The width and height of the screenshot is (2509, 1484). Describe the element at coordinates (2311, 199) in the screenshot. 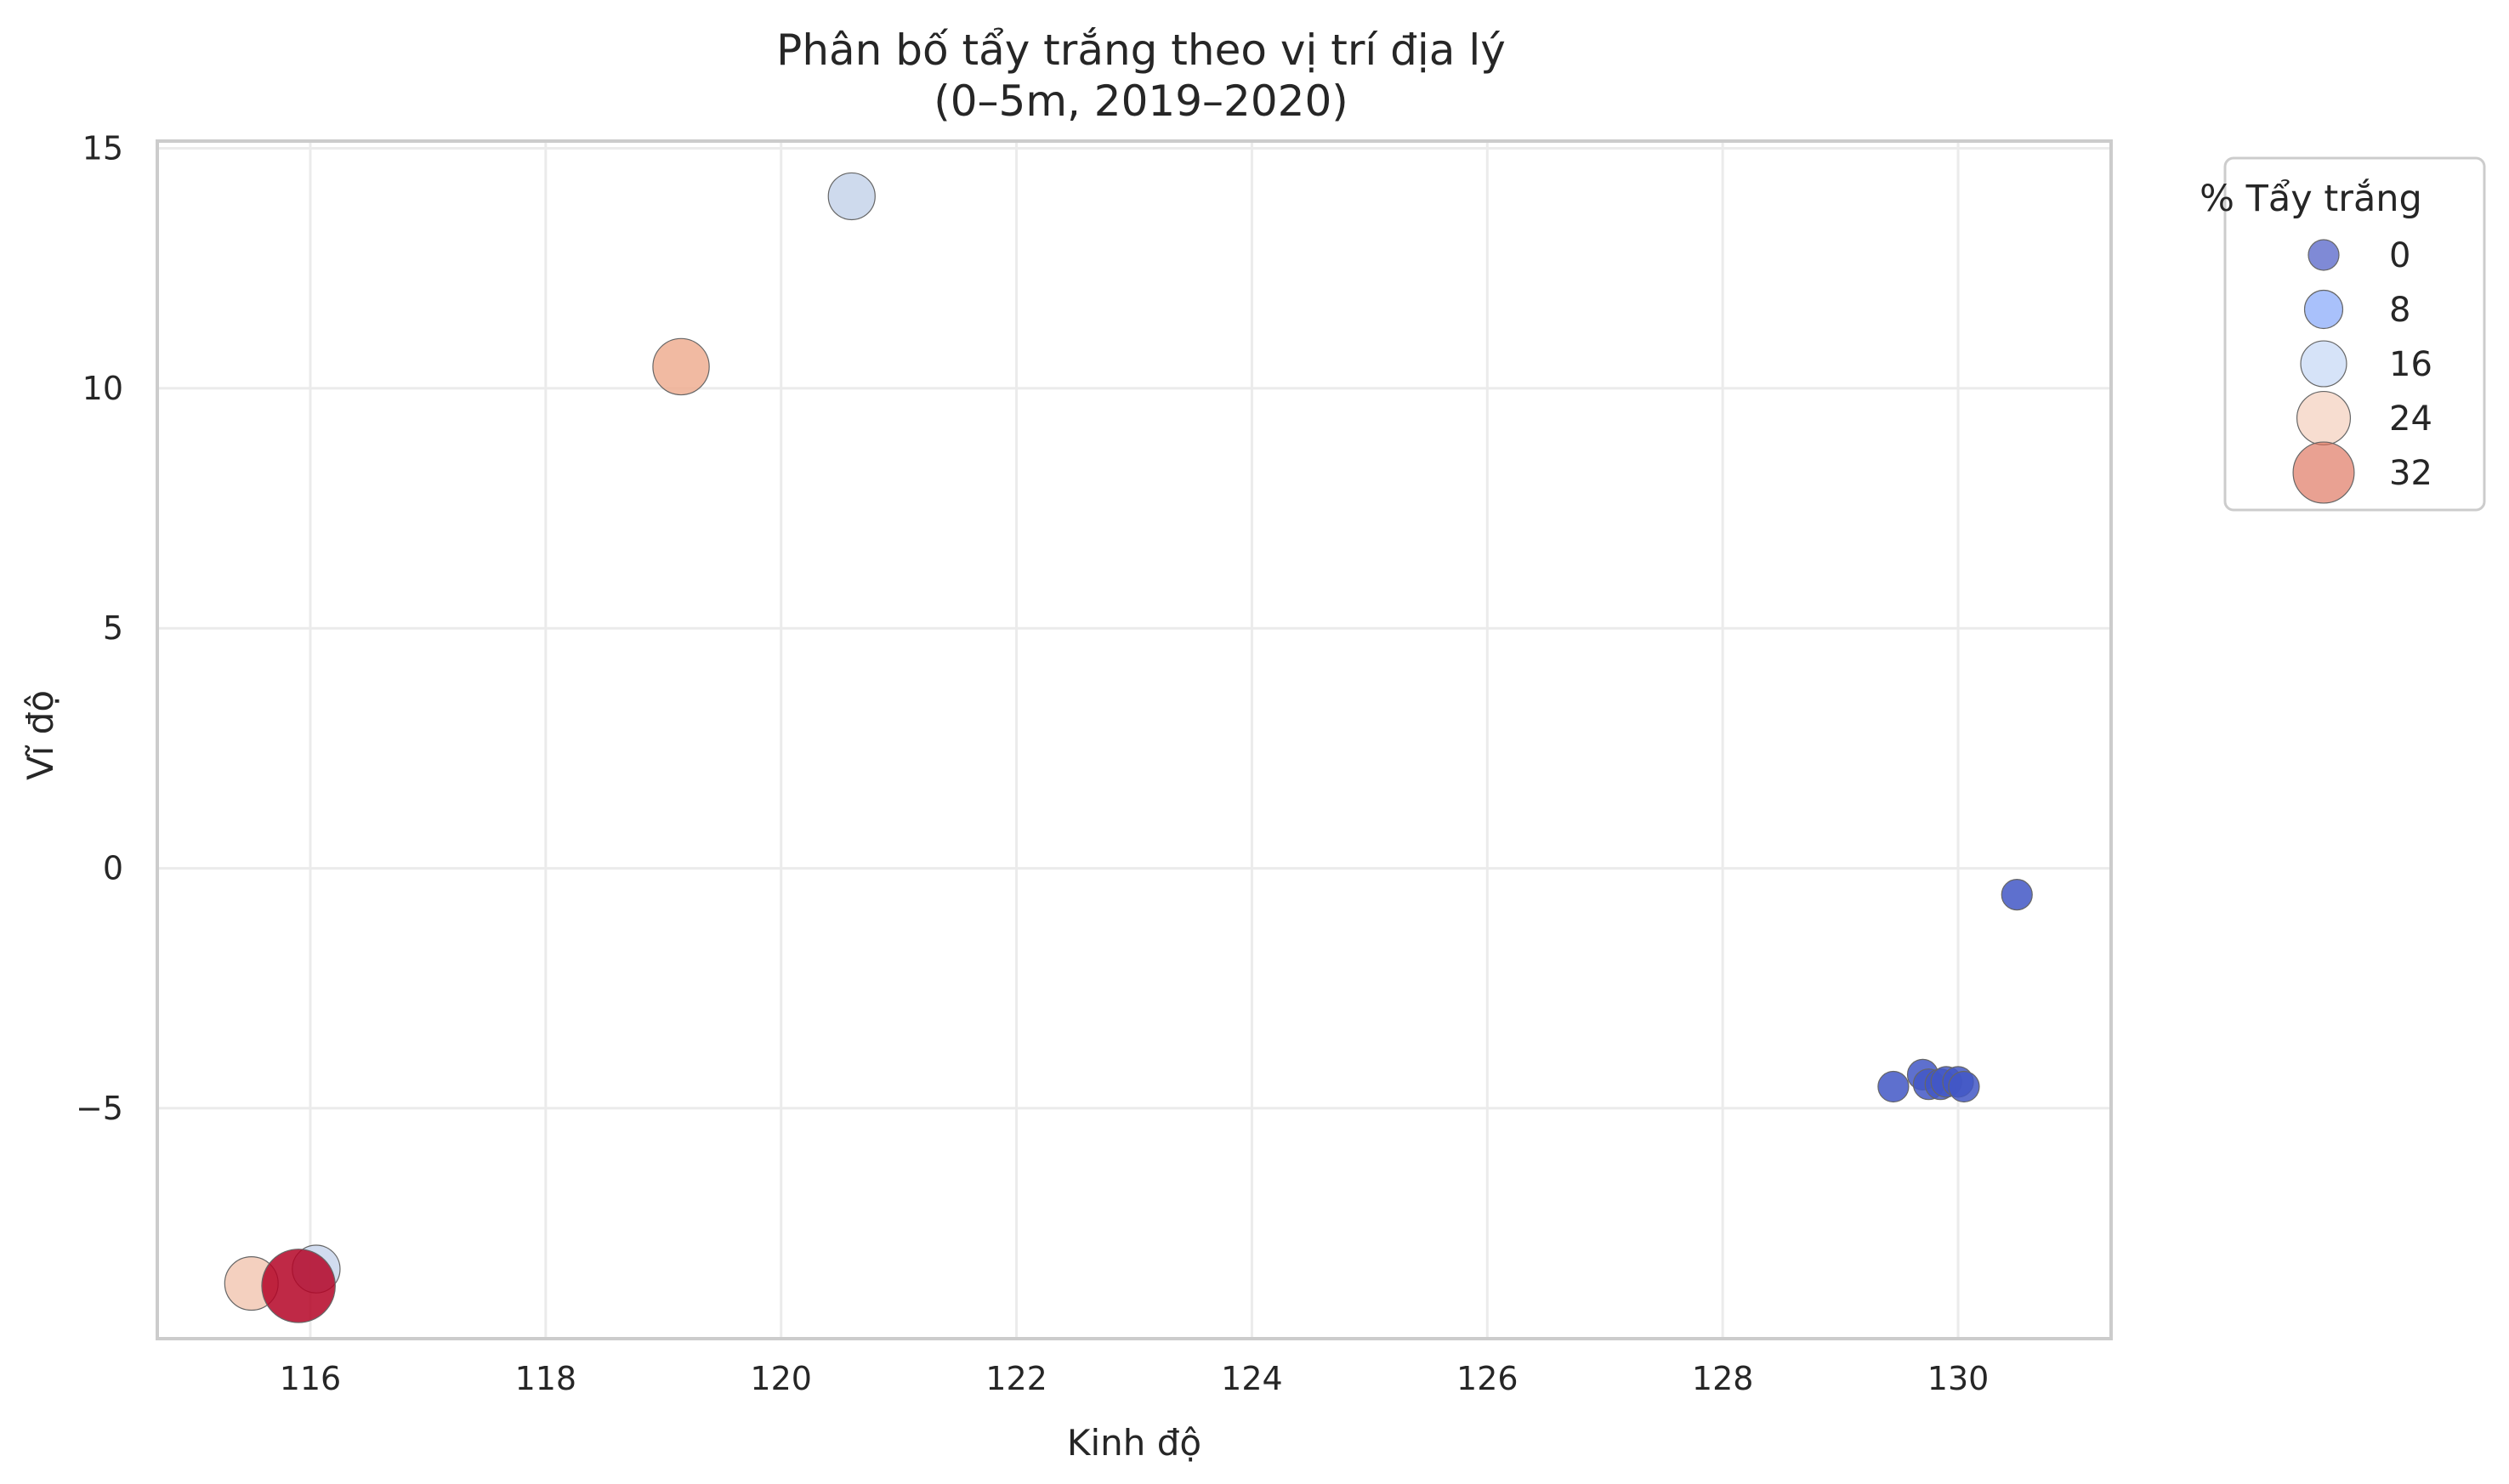

I see `legend-title: % Tẩy trắng` at that location.